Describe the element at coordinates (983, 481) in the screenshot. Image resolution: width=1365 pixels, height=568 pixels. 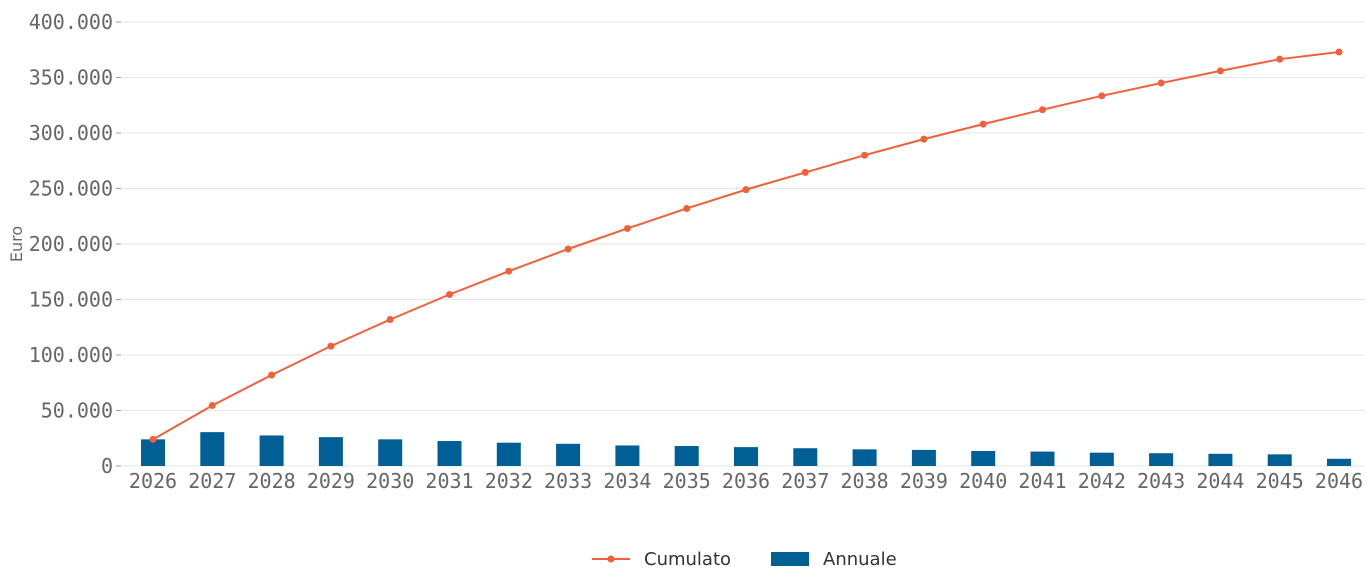
I see `x-tick-label: 2040` at that location.